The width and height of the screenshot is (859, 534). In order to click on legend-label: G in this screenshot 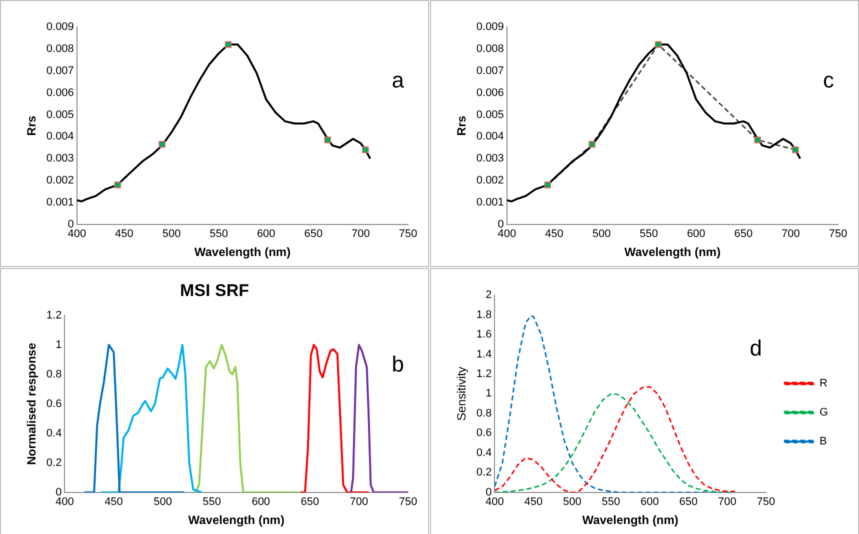, I will do `click(823, 412)`.